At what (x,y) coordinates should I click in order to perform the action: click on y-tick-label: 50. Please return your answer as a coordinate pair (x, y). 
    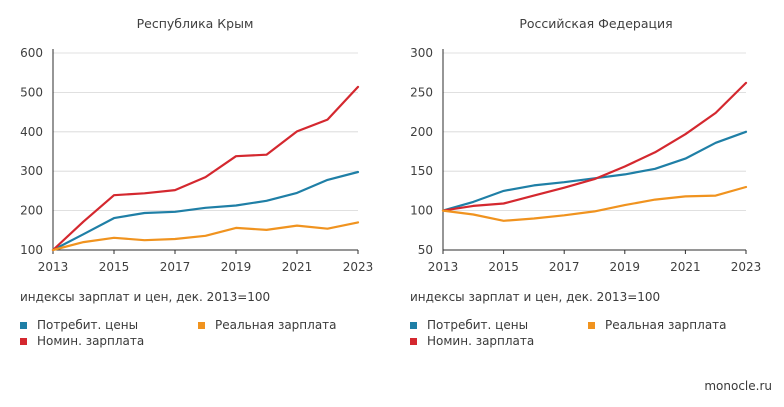
    Looking at the image, I should click on (425, 250).